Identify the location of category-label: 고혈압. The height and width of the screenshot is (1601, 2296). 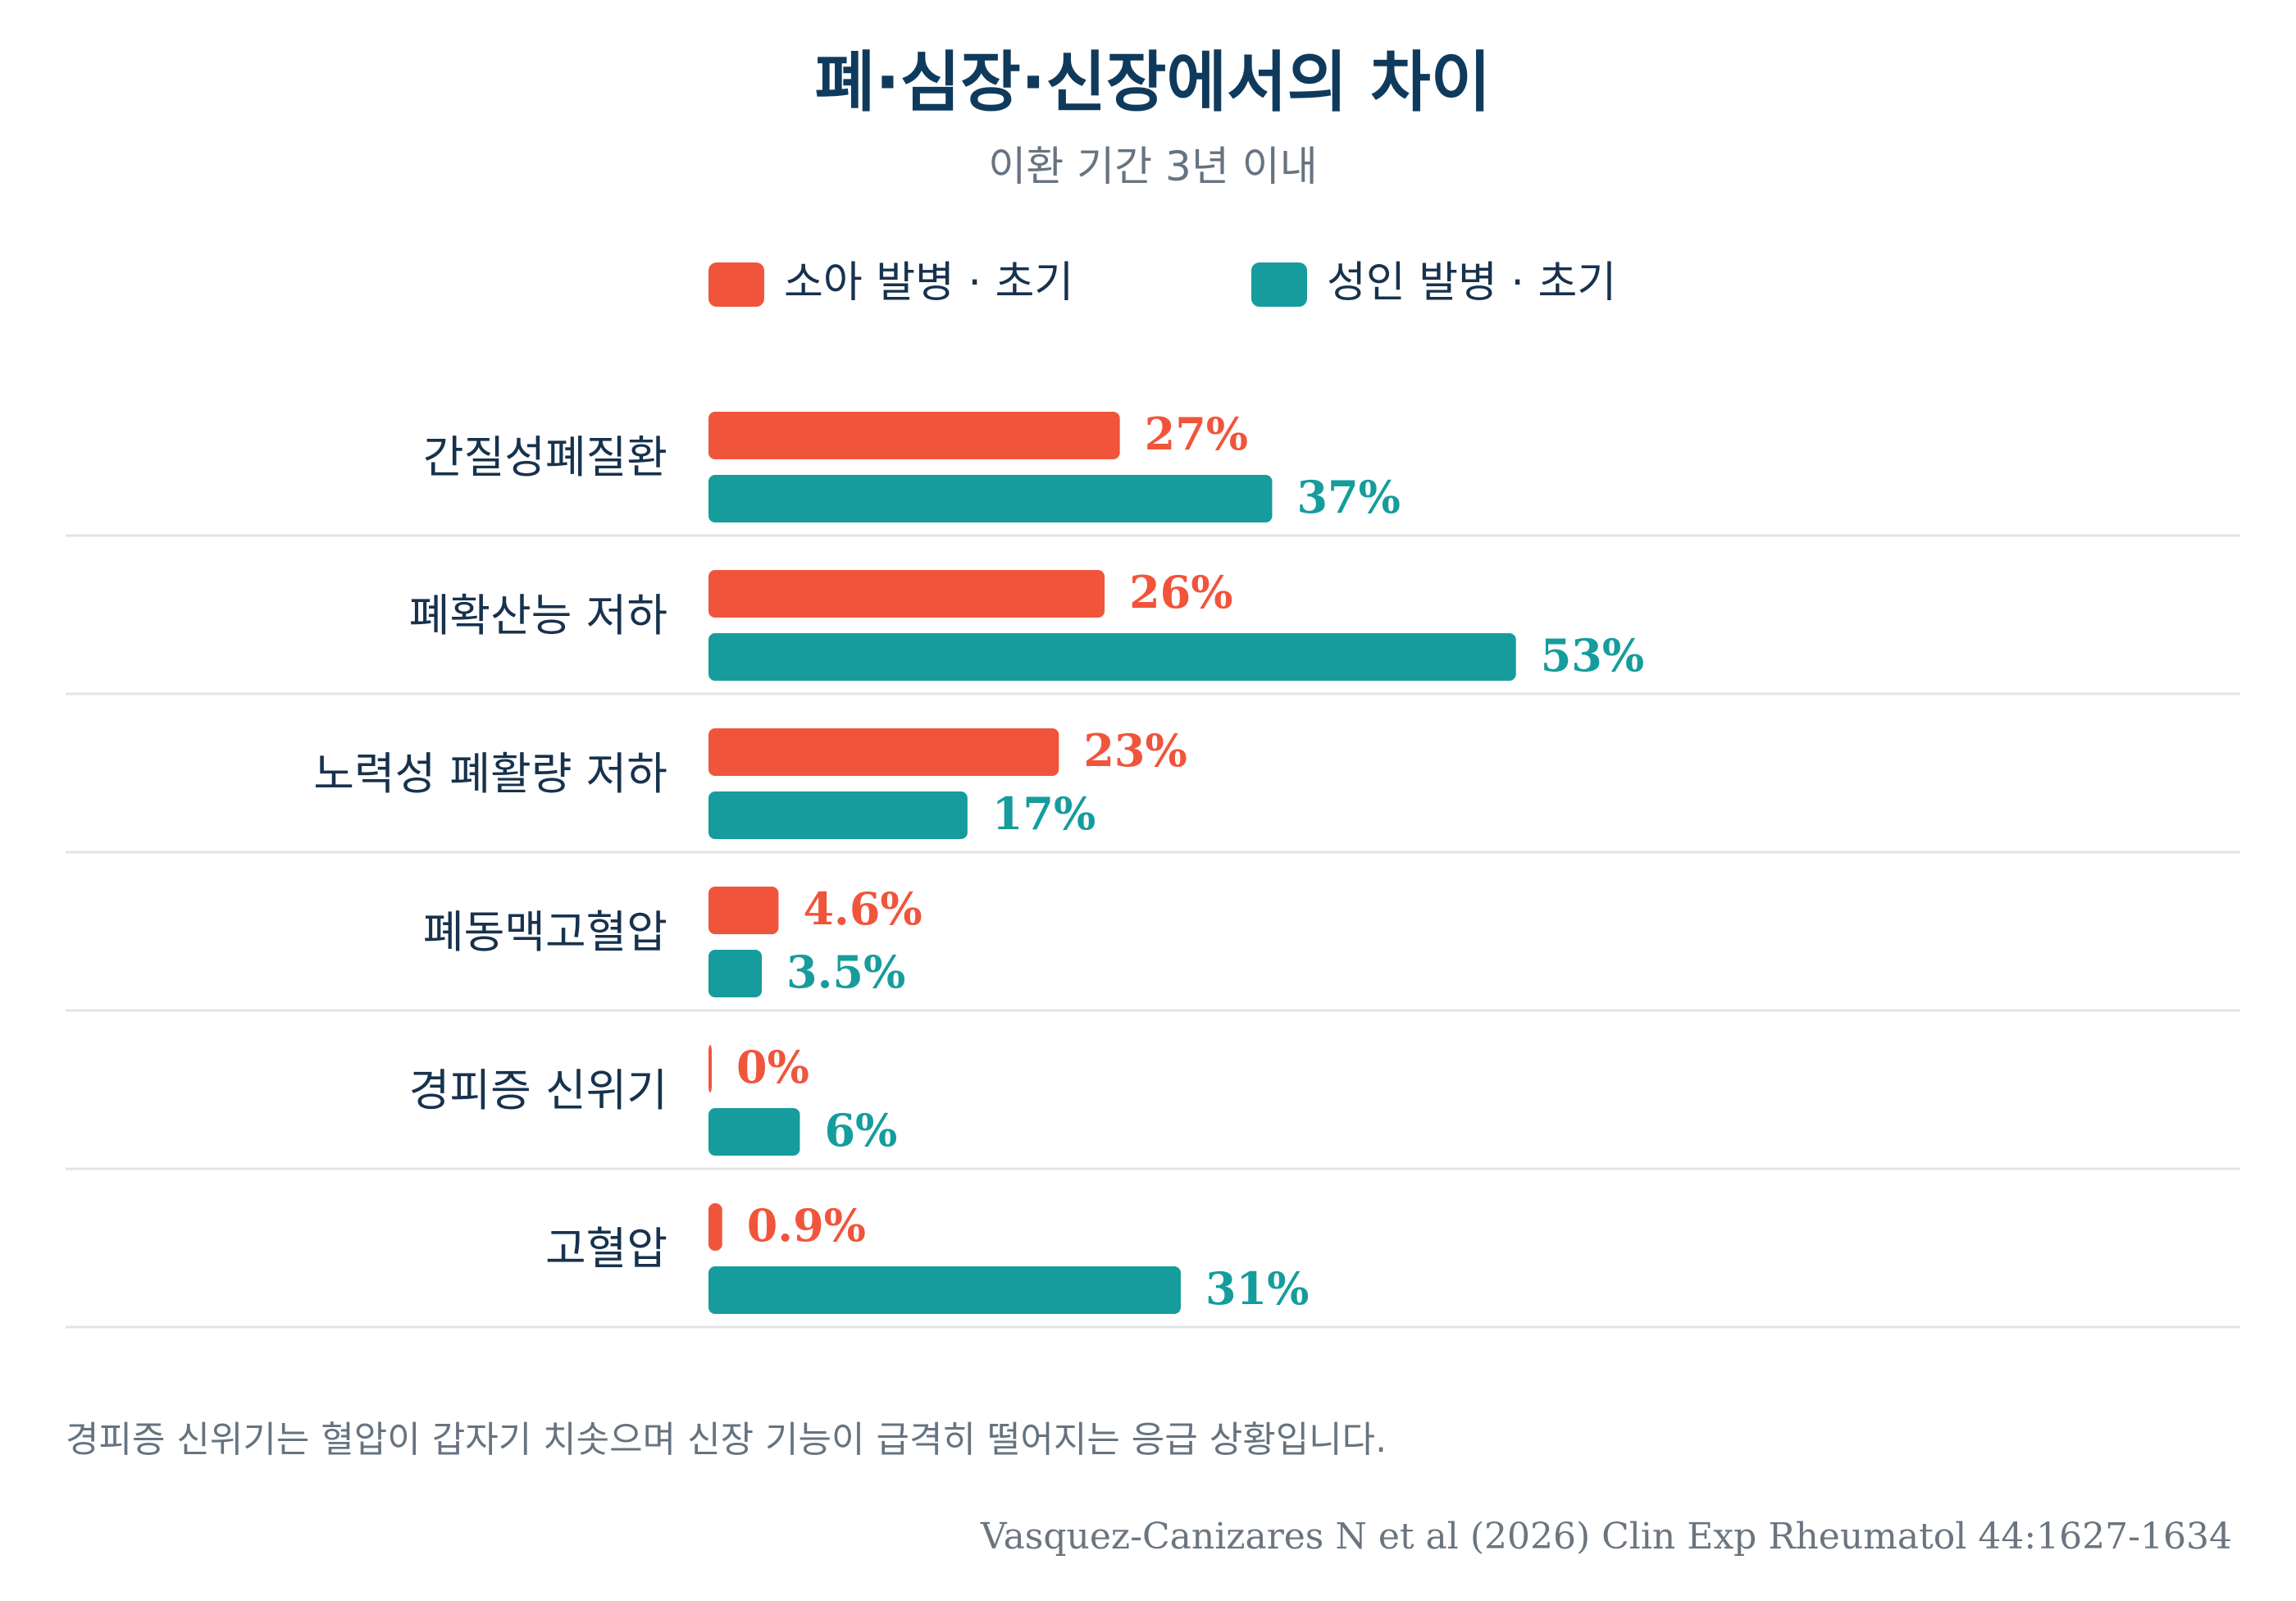
(606, 1249).